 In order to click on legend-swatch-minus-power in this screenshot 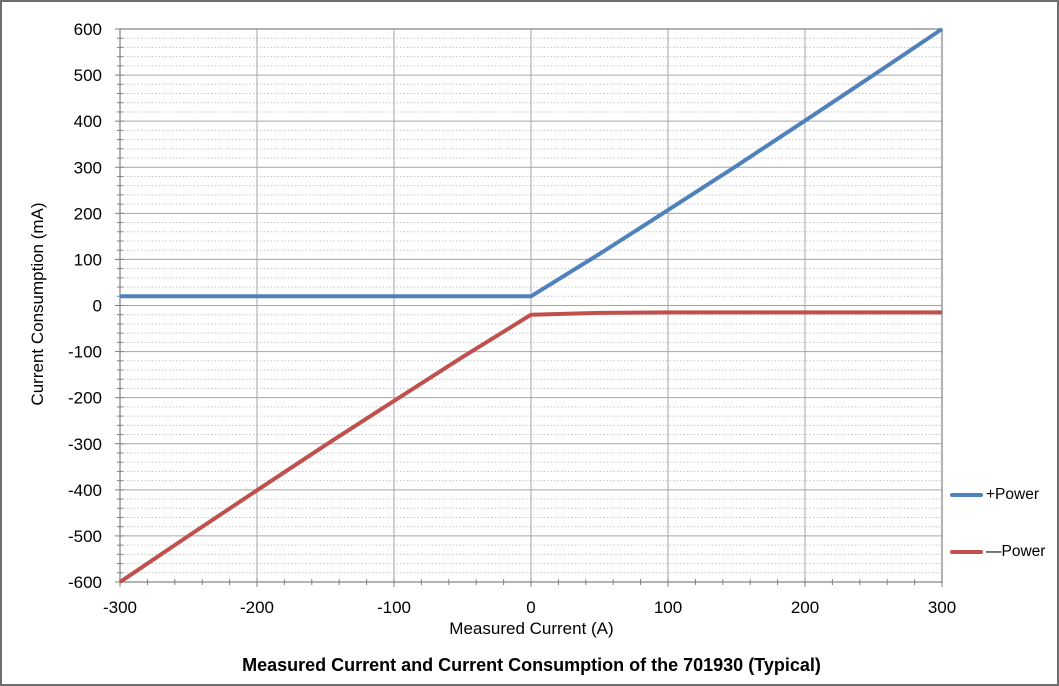, I will do `click(966, 552)`.